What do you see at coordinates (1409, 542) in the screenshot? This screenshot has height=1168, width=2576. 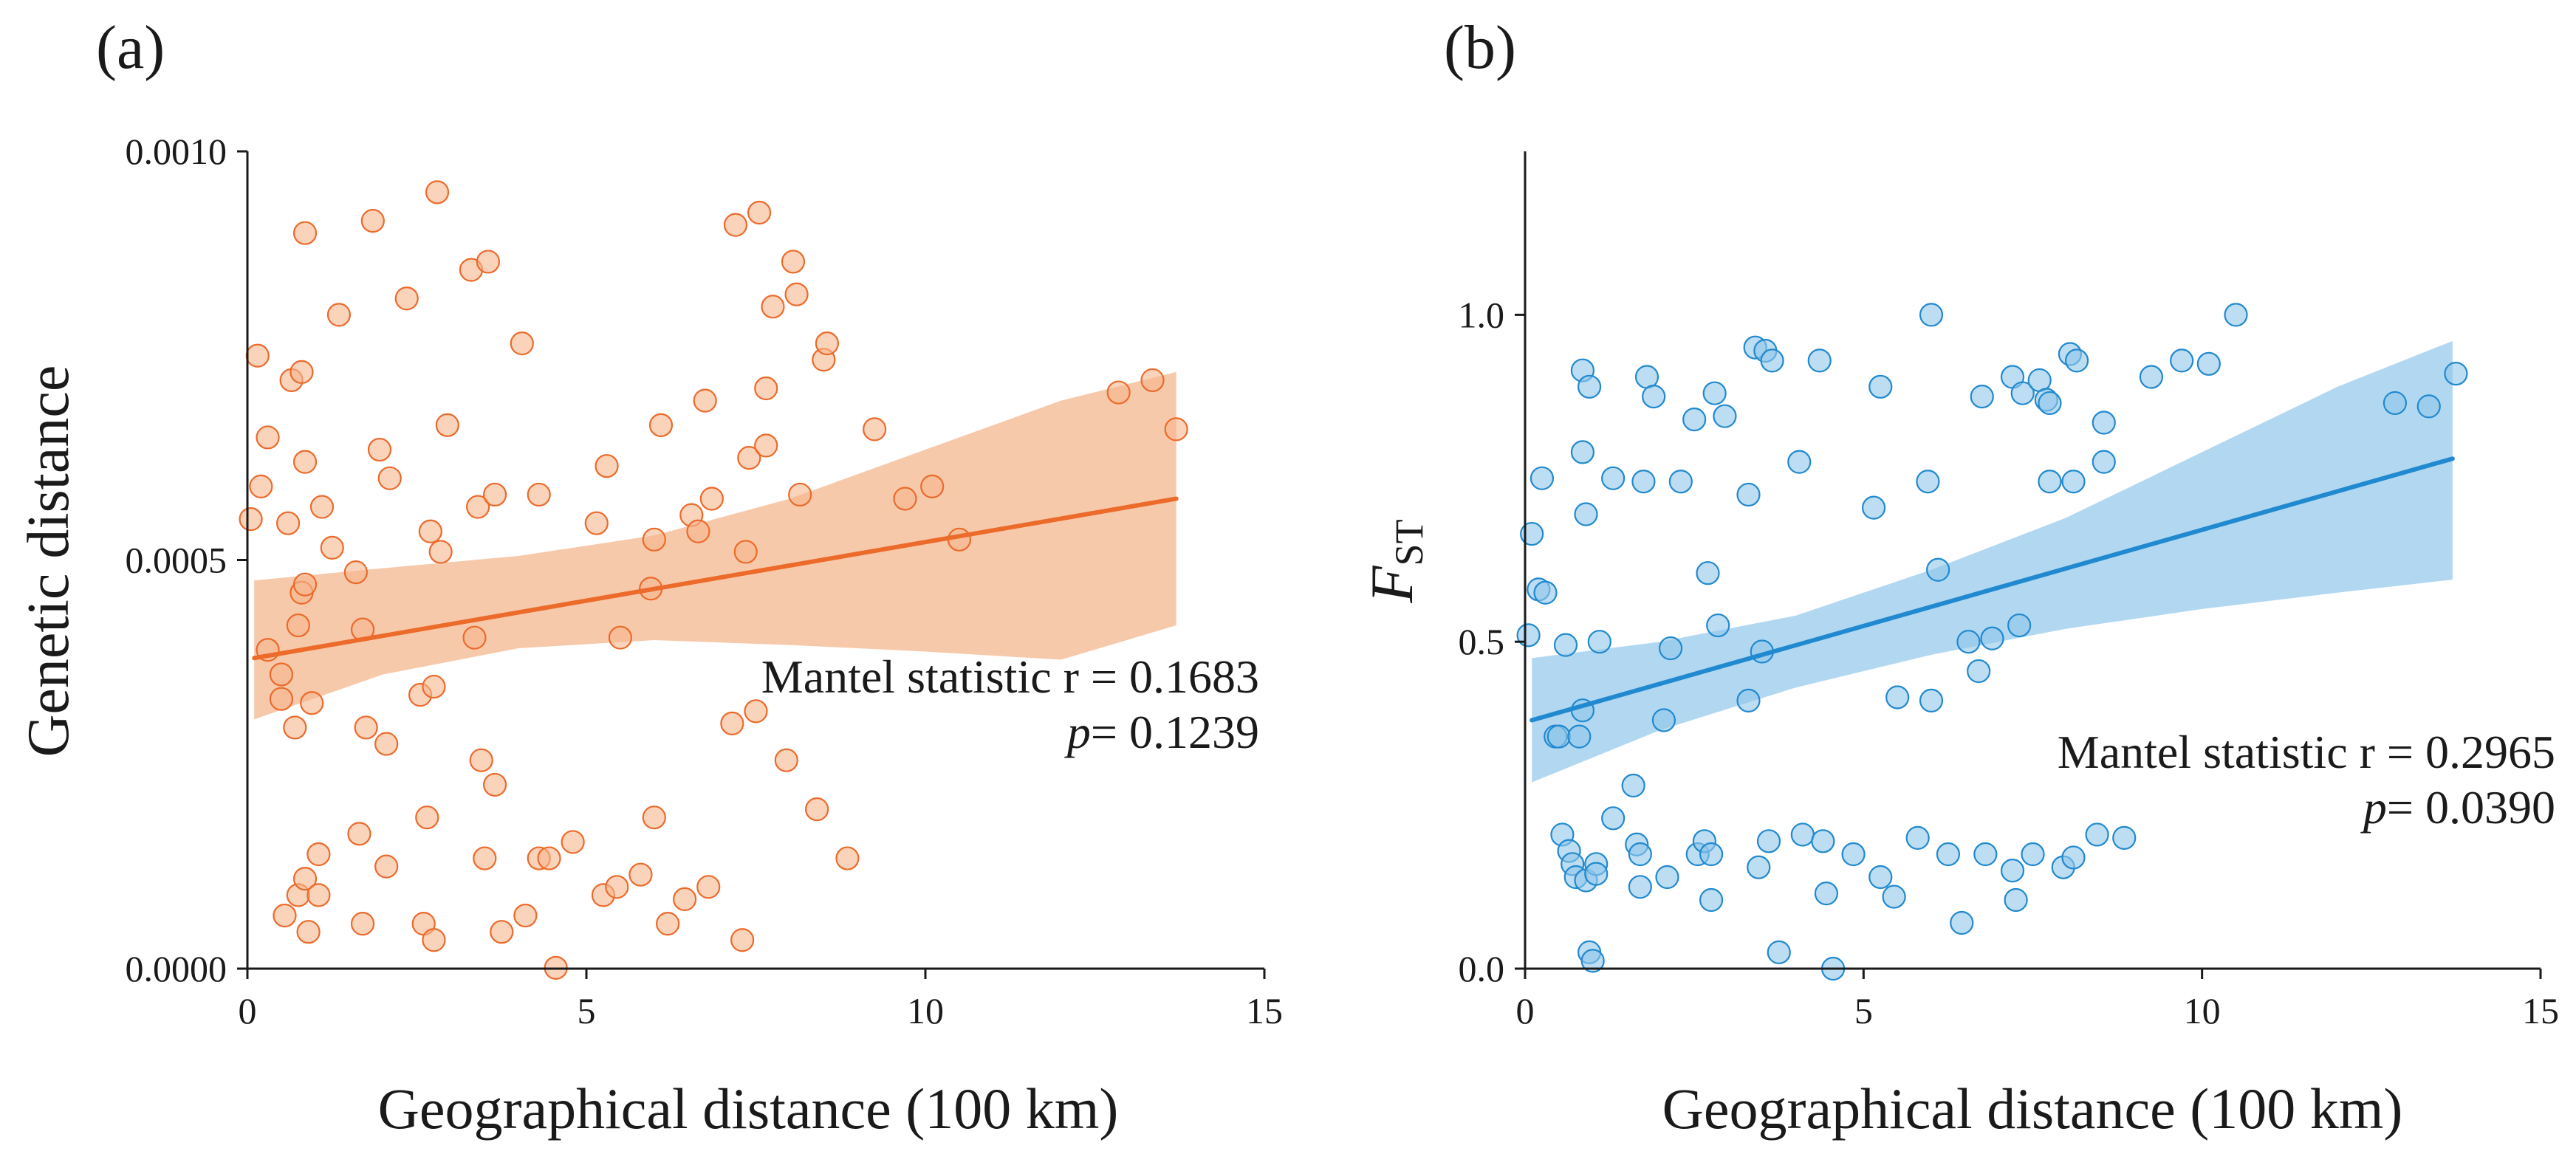 I see `panel-b-y-title-sub: ST` at bounding box center [1409, 542].